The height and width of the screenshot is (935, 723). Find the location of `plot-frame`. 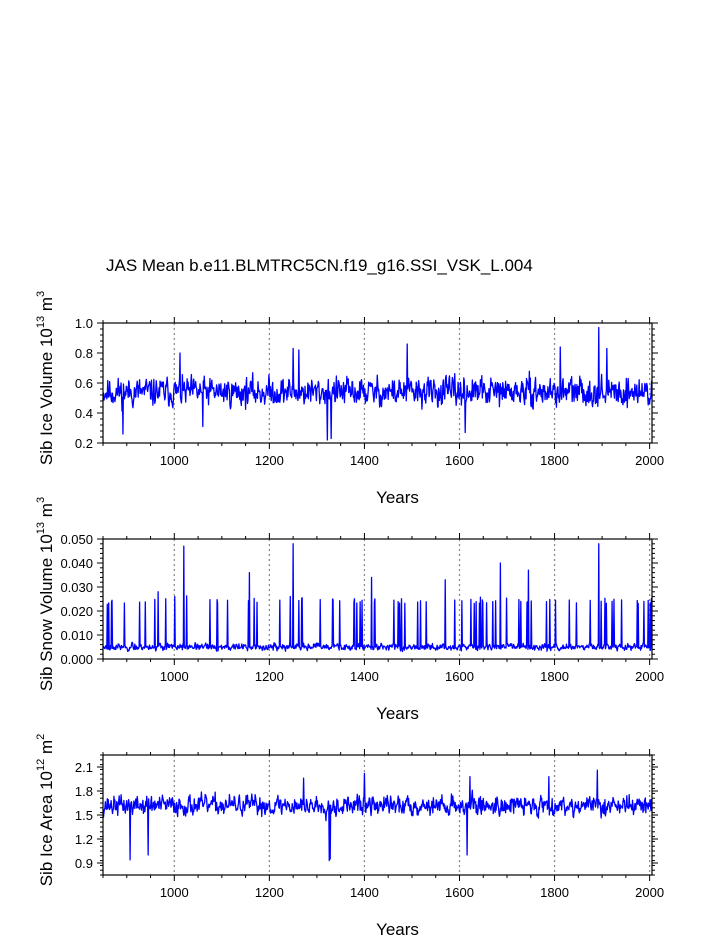

plot-frame is located at coordinates (377, 599).